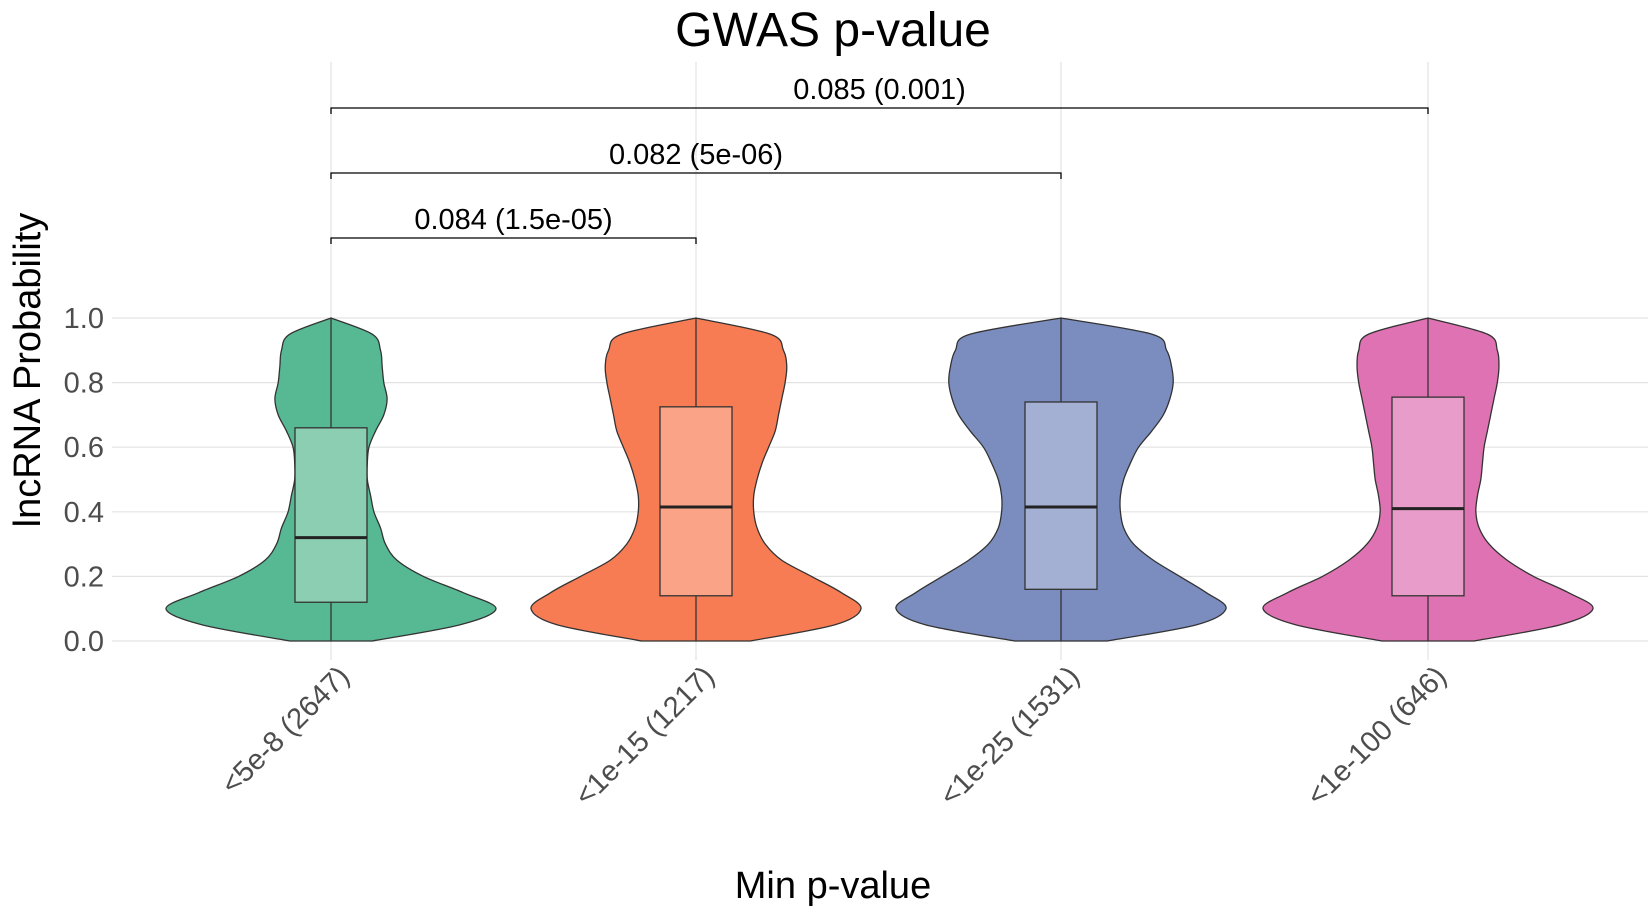  Describe the element at coordinates (28, 370) in the screenshot. I see `y-axis-title: lncRNA Probability` at that location.